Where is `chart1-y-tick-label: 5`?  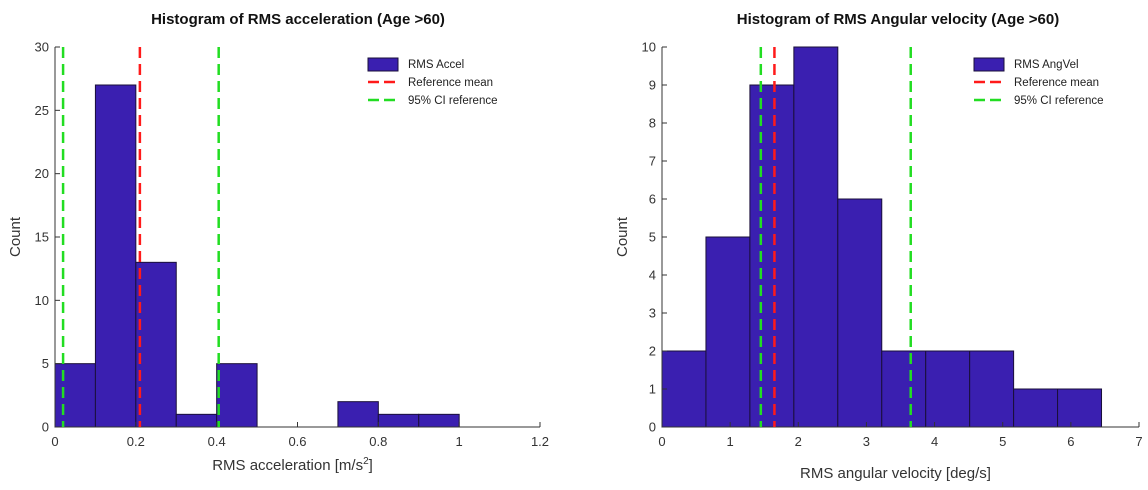
chart1-y-tick-label: 5 is located at coordinates (45, 363).